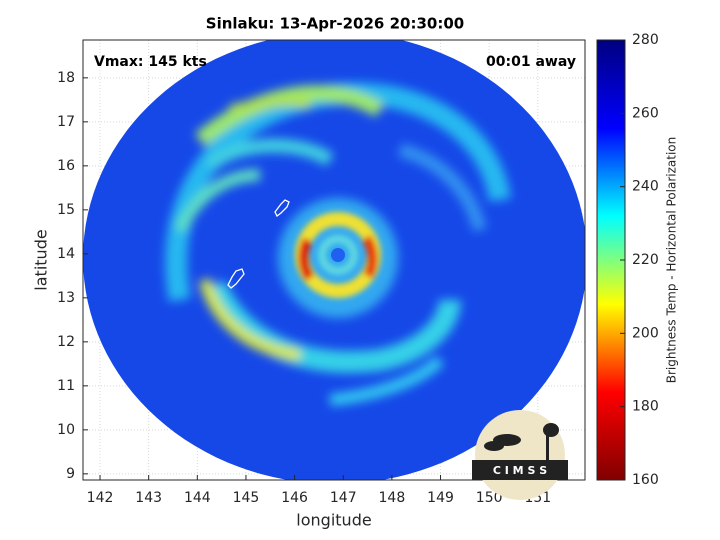 The width and height of the screenshot is (720, 540). Describe the element at coordinates (148, 498) in the screenshot. I see `x-tick-label: 143` at that location.